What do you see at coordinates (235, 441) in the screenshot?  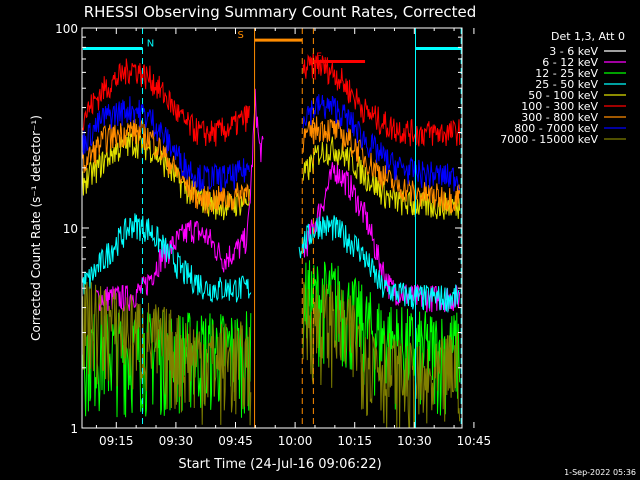 I see `x-tick-label-3: 09:45` at bounding box center [235, 441].